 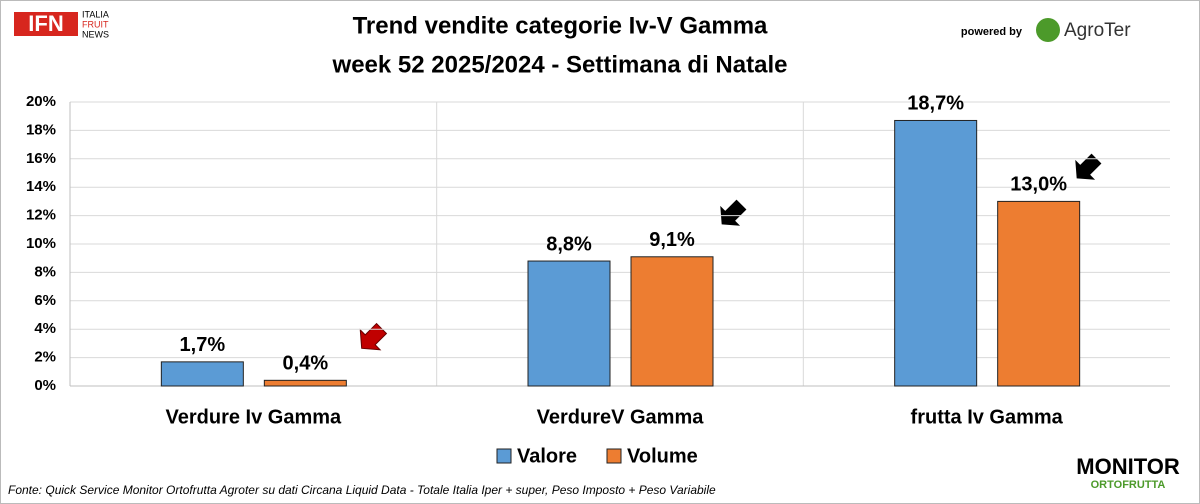 What do you see at coordinates (95, 24) in the screenshot?
I see `logo-line: FRUIT` at bounding box center [95, 24].